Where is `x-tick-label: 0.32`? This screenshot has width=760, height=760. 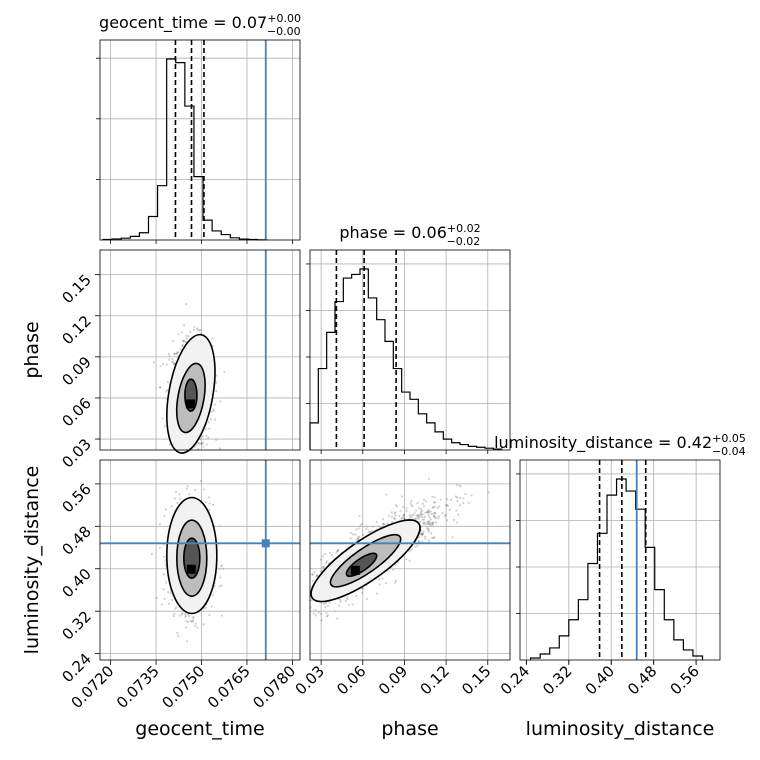 x-tick-label: 0.32 is located at coordinates (557, 680).